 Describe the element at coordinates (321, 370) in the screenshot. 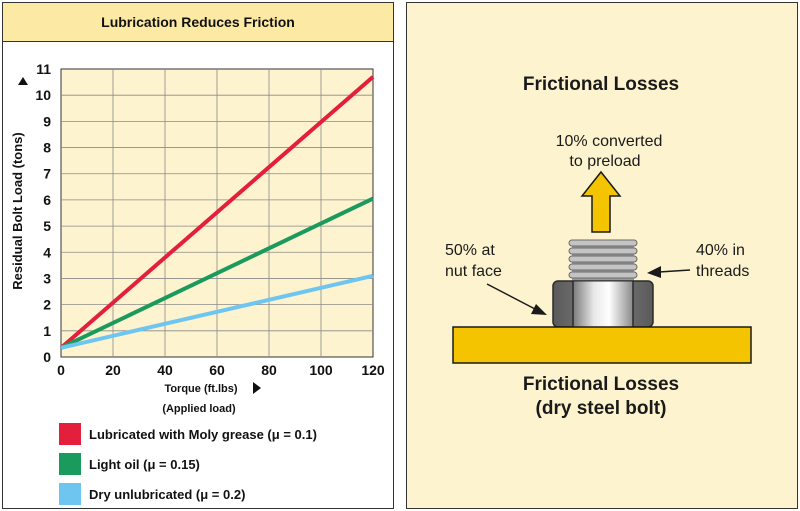

I see `x-tick-label: 100` at that location.